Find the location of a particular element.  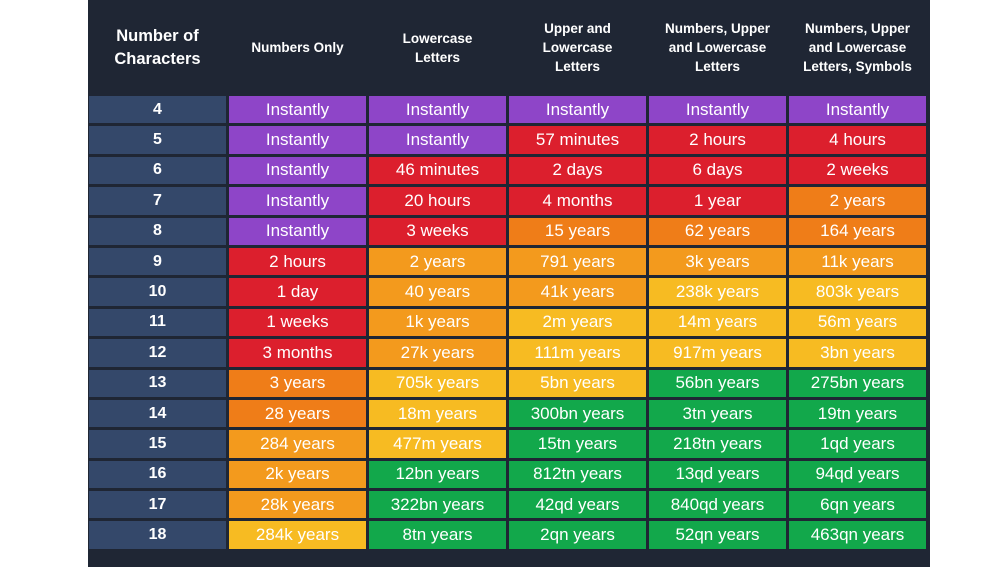

table-cell-crack-time: 20 hours is located at coordinates (437, 201).